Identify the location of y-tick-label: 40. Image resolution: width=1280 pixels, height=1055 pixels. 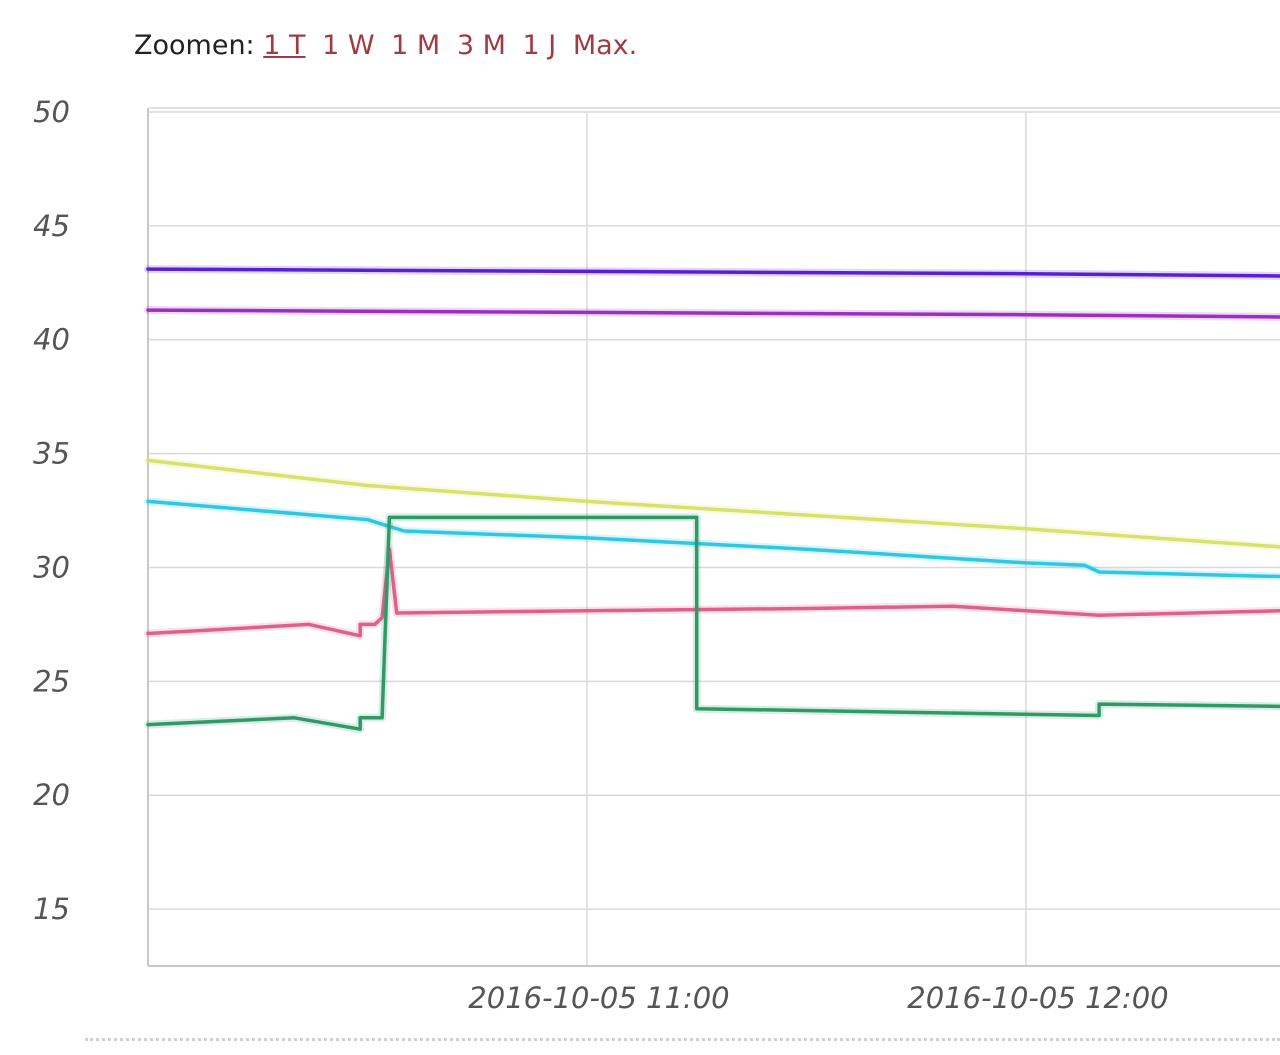
(51, 340).